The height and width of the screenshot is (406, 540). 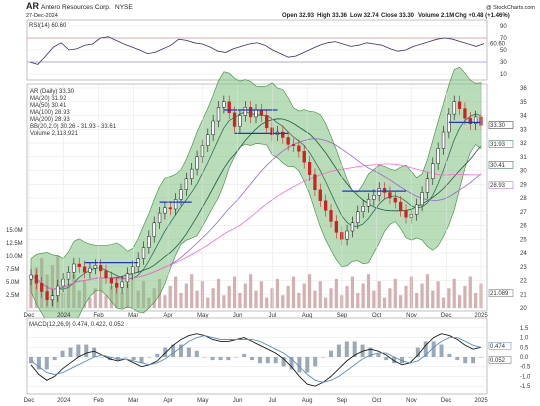 What do you see at coordinates (29, 401) in the screenshot?
I see `x-tick-label-bottom: Dec` at bounding box center [29, 401].